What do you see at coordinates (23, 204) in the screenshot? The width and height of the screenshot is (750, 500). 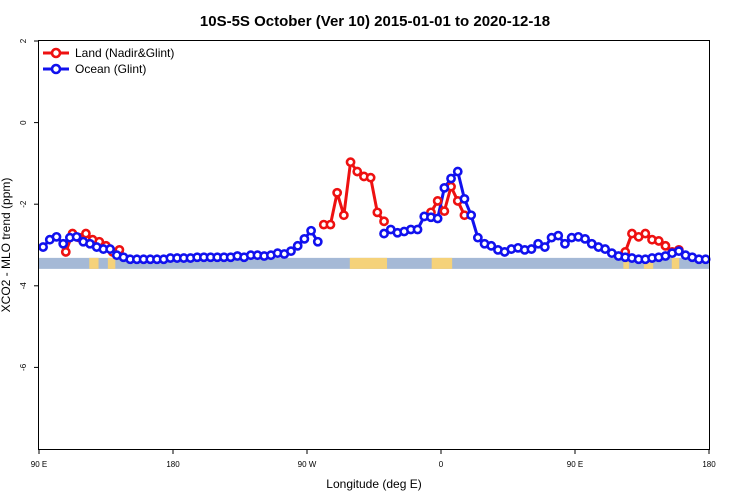 I see `y-tick-label: -2` at bounding box center [23, 204].